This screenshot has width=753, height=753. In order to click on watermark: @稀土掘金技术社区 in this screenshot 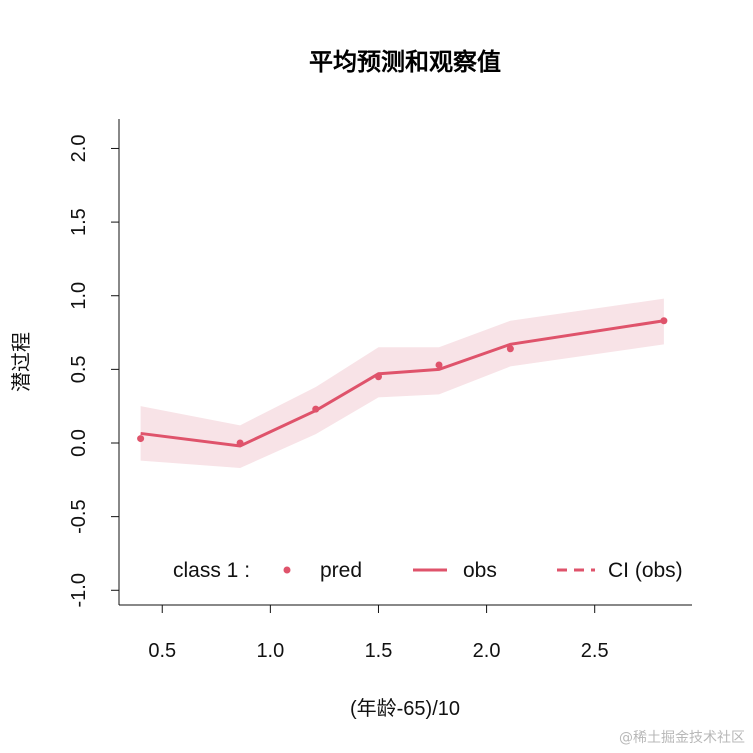, I will do `click(682, 738)`.